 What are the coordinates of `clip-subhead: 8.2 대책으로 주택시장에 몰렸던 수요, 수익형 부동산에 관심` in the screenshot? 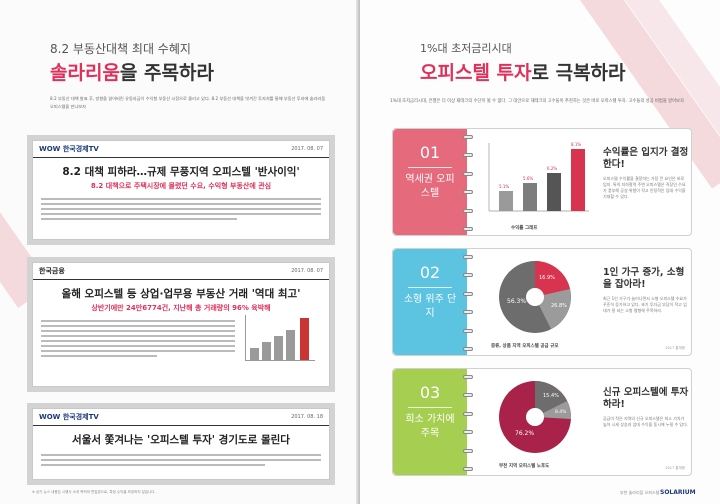 It's located at (181, 186).